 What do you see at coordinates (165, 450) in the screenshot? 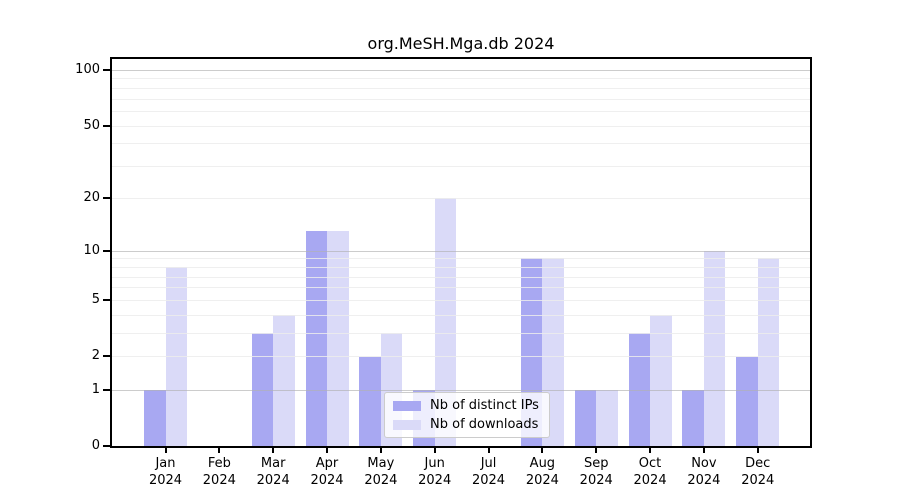
I see `x-tick-mark-jan` at bounding box center [165, 450].